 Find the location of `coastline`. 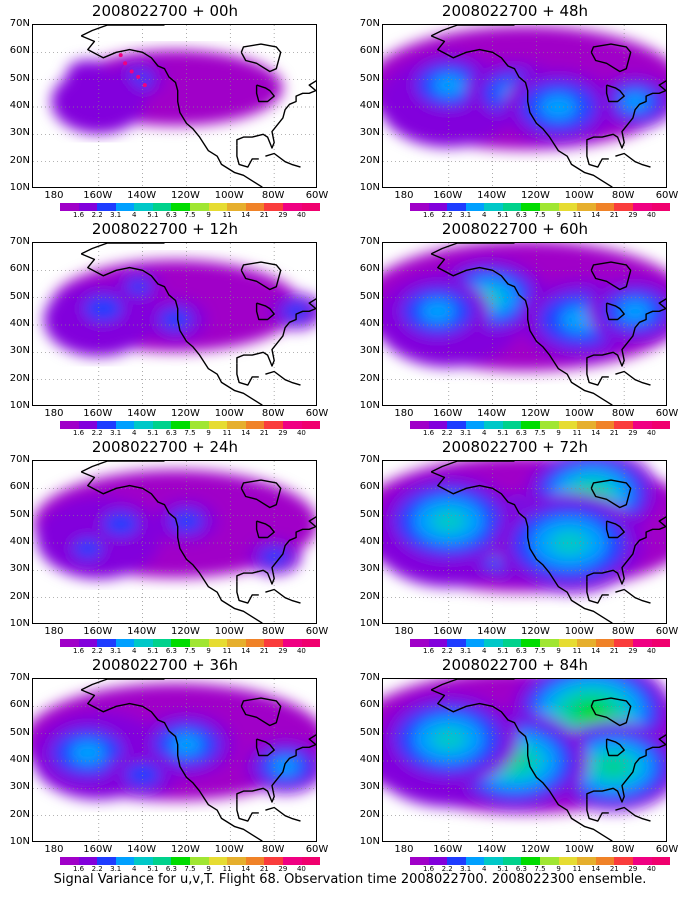

coastline is located at coordinates (548, 760).